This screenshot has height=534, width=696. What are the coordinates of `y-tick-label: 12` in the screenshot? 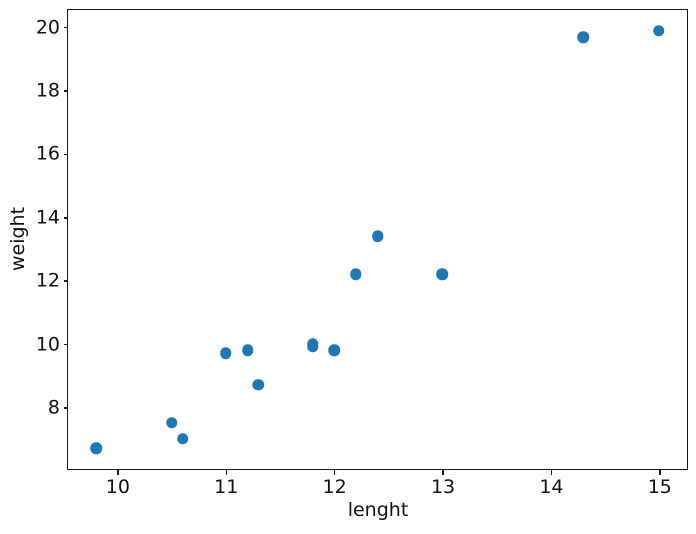 It's located at (47, 280).